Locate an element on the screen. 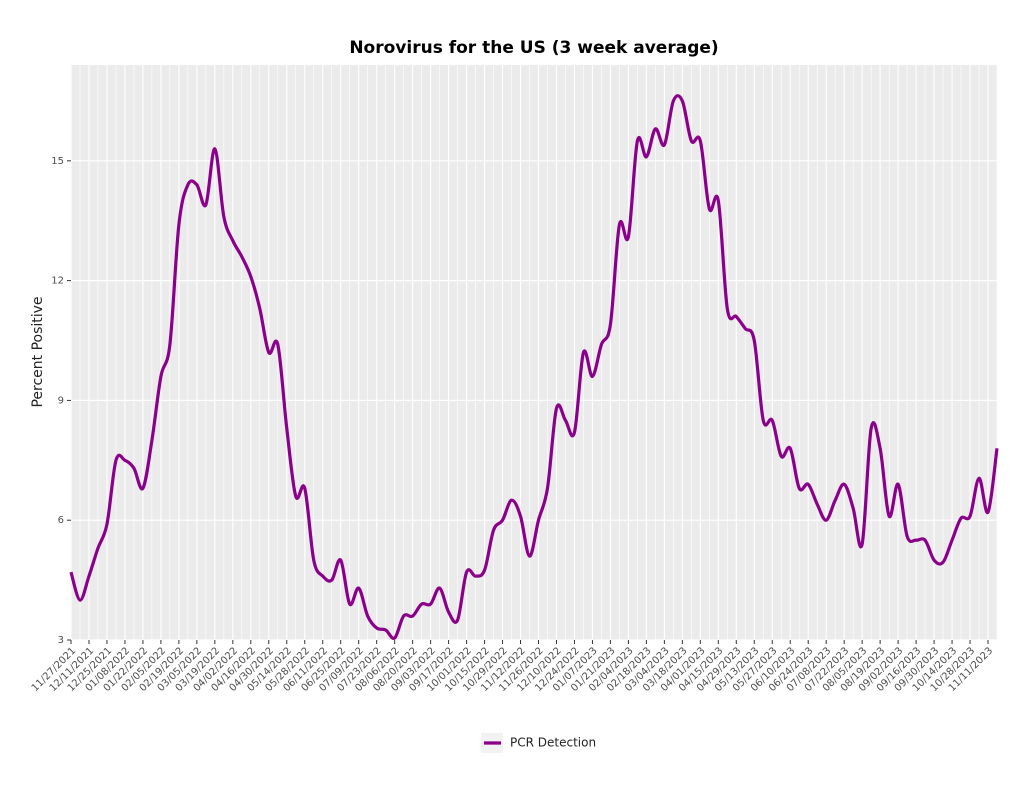 Image resolution: width=1013 pixels, height=785 pixels. y-tick-label: 15 is located at coordinates (57, 161).